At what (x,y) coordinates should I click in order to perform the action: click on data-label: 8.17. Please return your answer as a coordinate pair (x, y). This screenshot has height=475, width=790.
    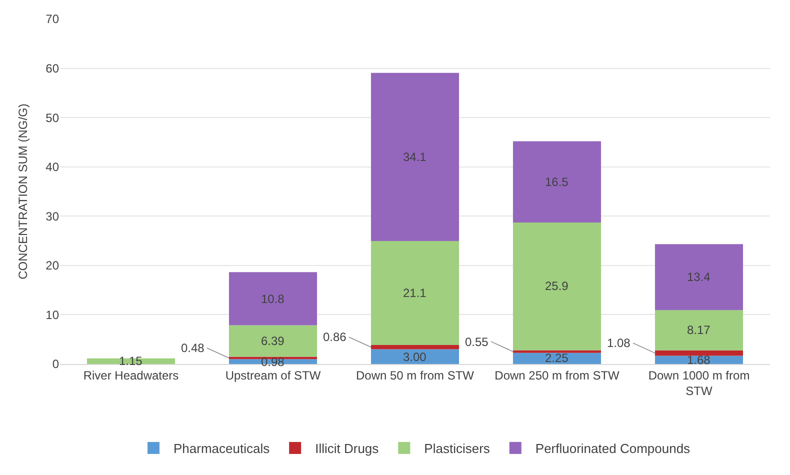
    Looking at the image, I should click on (699, 330).